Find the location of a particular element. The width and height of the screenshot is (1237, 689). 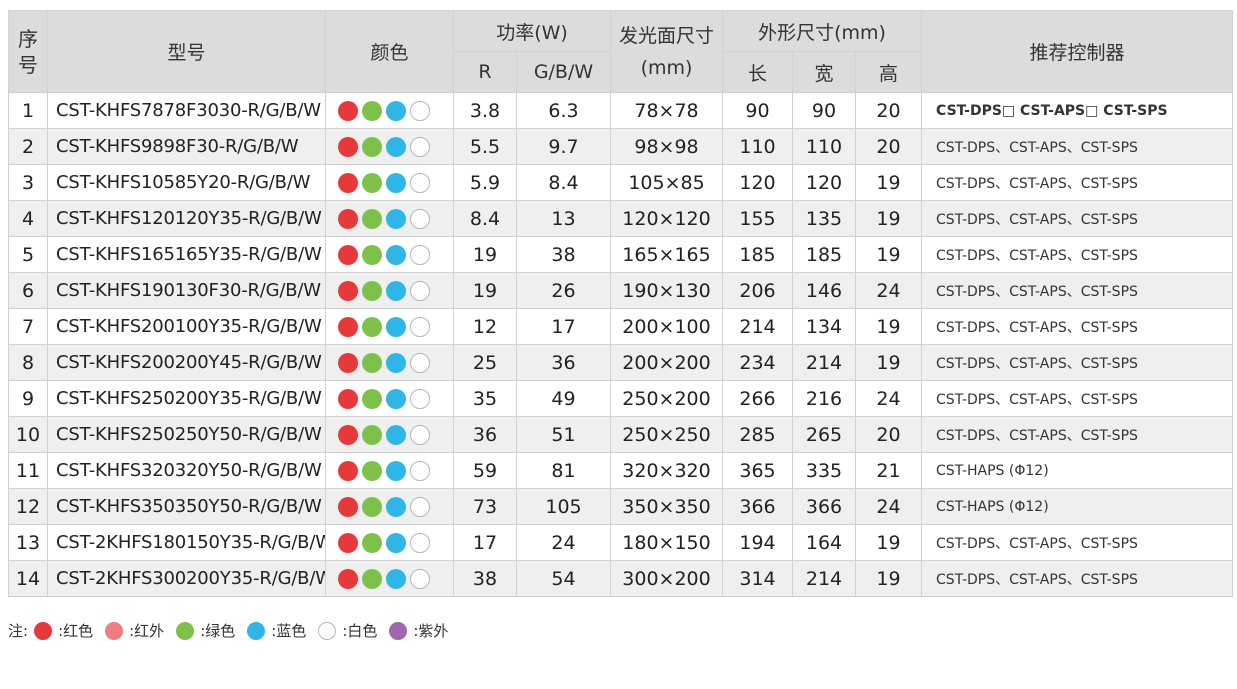

cell-width: 110 is located at coordinates (824, 146).